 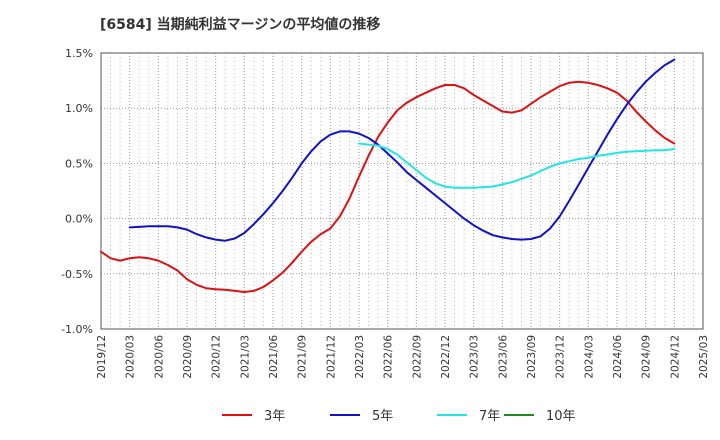 I want to click on x-tick-label: 2020/12, so click(x=217, y=357).